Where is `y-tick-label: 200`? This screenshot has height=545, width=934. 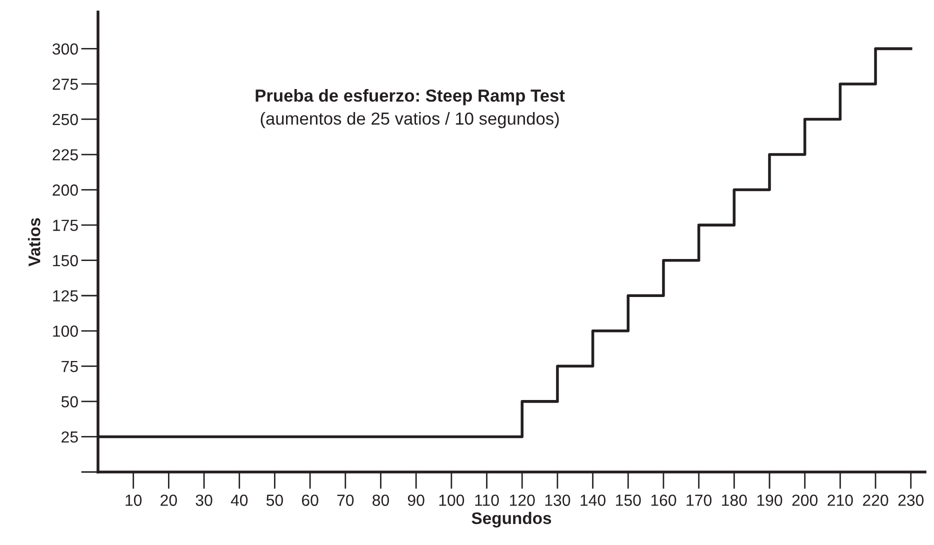
y-tick-label: 200 is located at coordinates (65, 190).